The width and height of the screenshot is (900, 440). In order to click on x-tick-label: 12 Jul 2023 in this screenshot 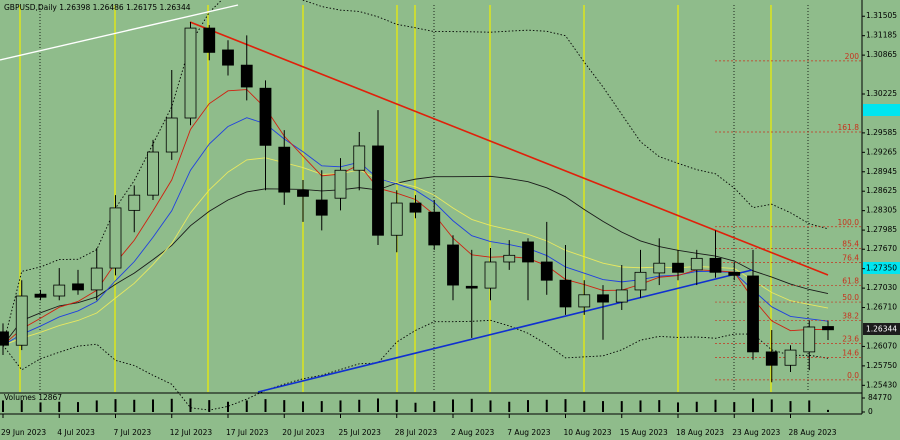, I will do `click(191, 432)`.